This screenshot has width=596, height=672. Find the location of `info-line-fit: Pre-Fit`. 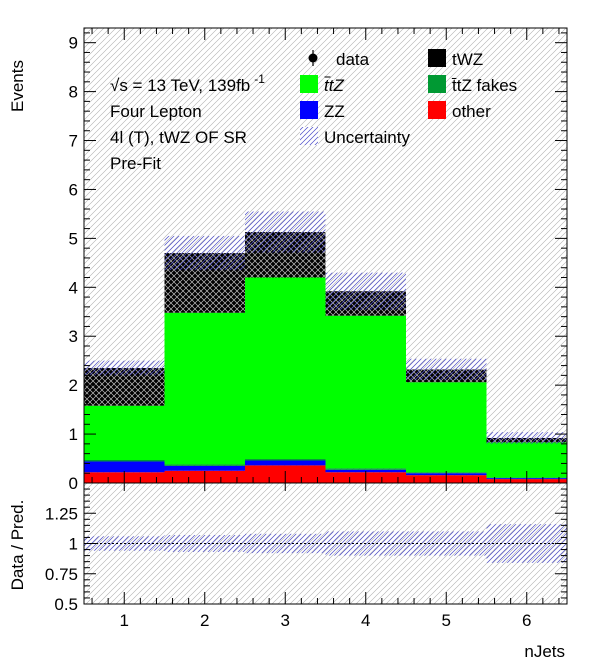

info-line-fit: Pre-Fit is located at coordinates (135, 163).